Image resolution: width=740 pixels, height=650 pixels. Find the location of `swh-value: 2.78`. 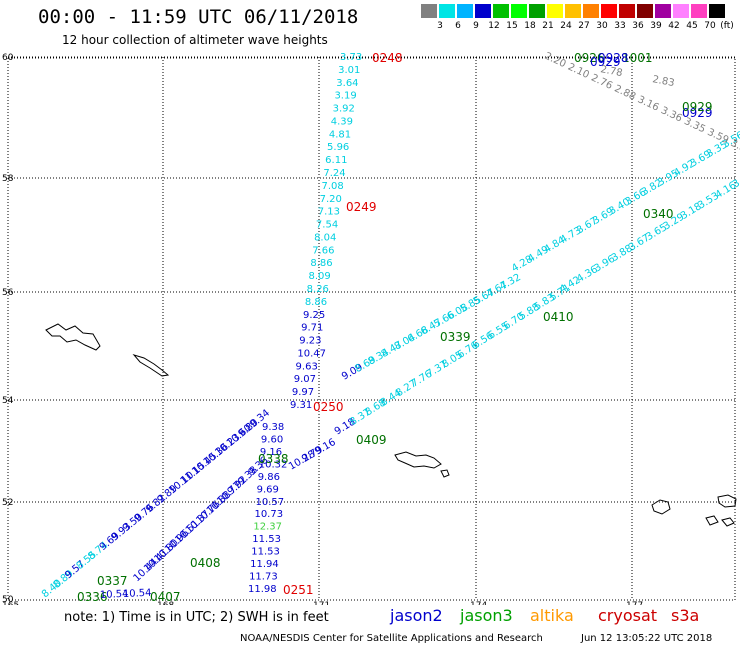

swh-value: 2.78 is located at coordinates (611, 71).